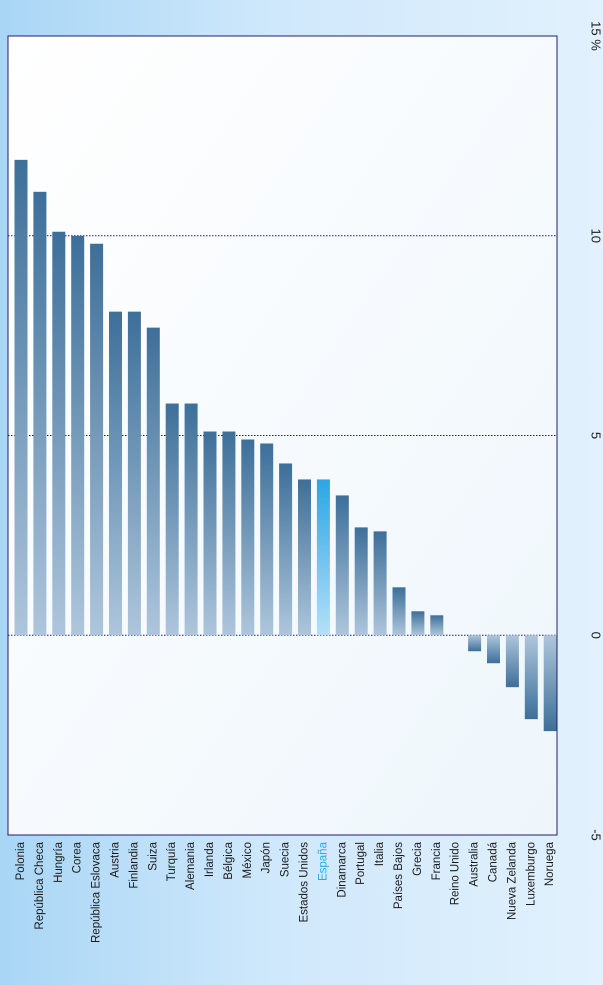 The width and height of the screenshot is (603, 985). Describe the element at coordinates (512, 661) in the screenshot. I see `bar-nueva-zelanda` at that location.